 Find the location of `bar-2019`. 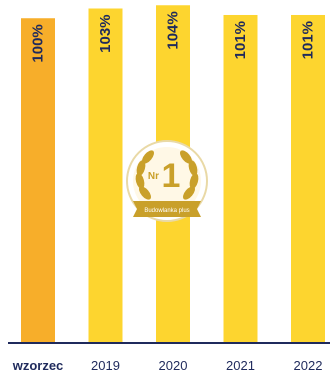

bar-2019 is located at coordinates (105, 175).